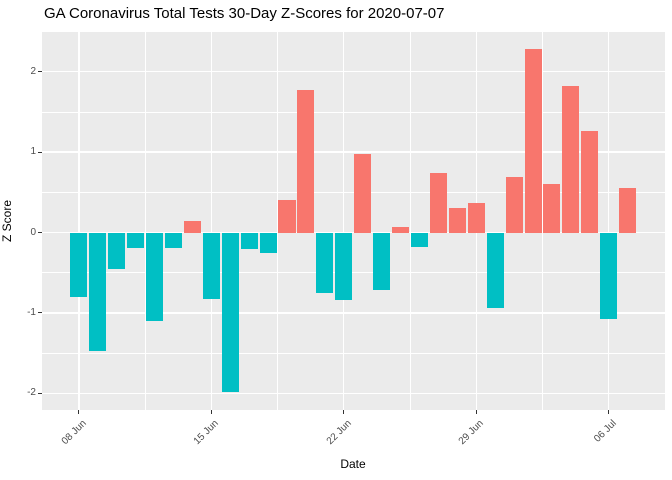  I want to click on bar-16 Jun, so click(230, 312).